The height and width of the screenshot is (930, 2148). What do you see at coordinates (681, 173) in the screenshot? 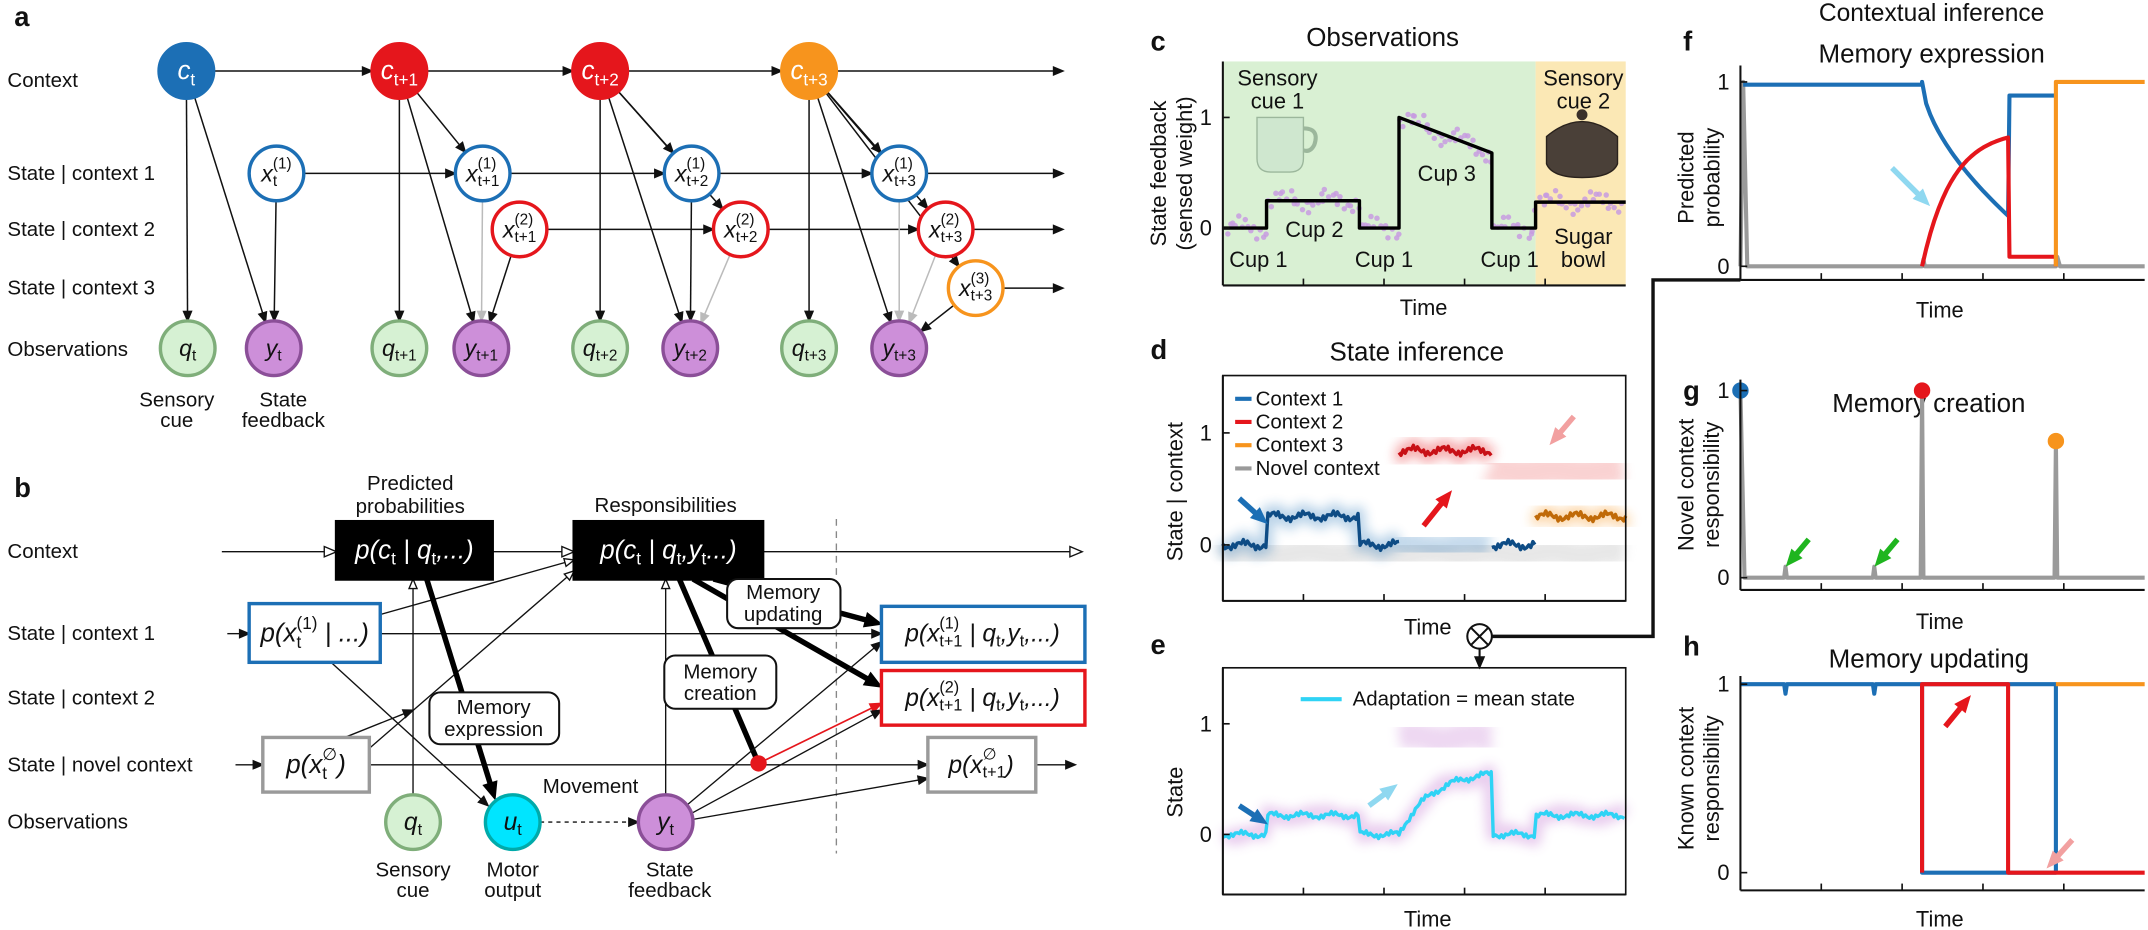
I see `math-part: x` at bounding box center [681, 173].